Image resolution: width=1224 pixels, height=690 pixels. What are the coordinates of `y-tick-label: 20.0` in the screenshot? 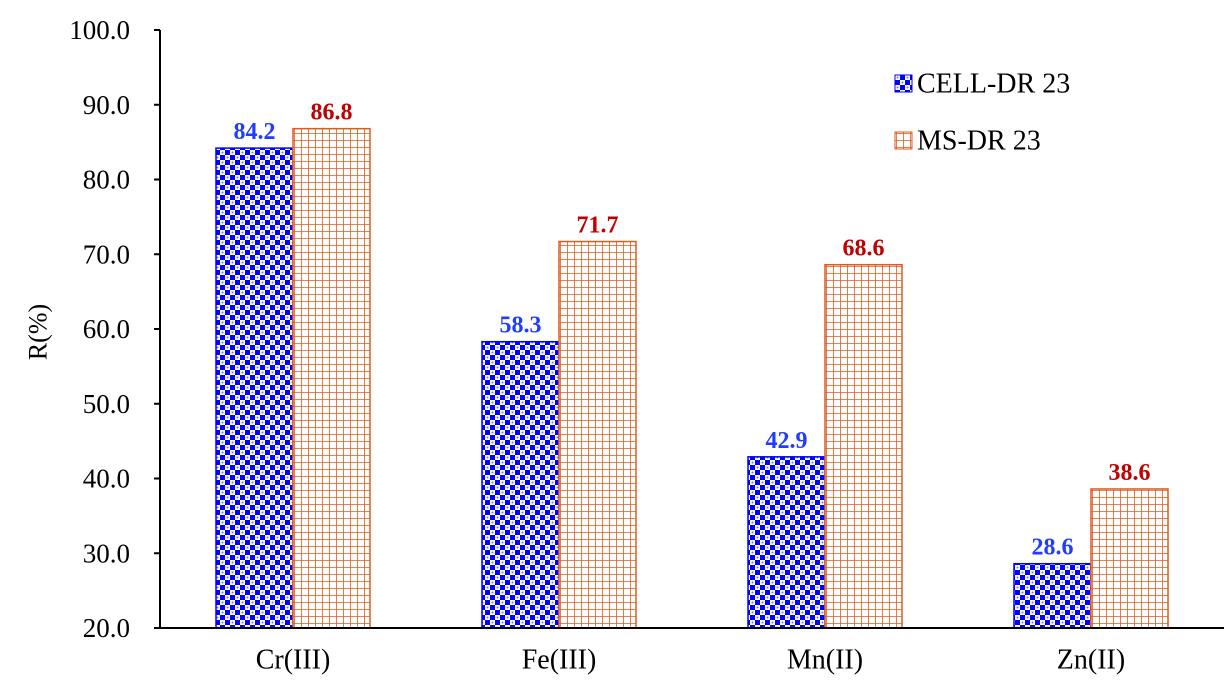 It's located at (106, 628).